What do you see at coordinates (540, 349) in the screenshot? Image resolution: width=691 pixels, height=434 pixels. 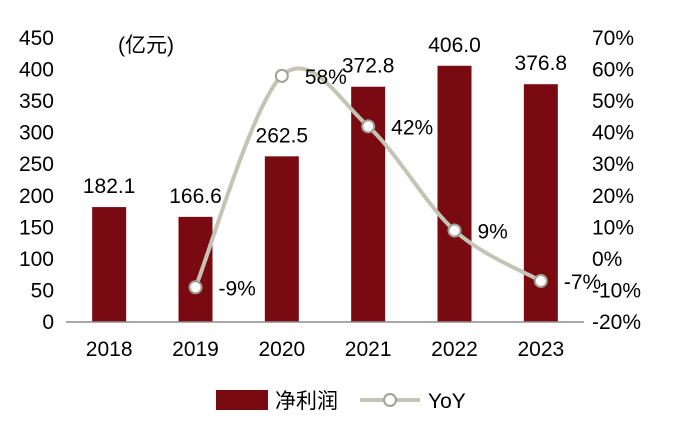 I see `x-tick-label: 2023` at bounding box center [540, 349].